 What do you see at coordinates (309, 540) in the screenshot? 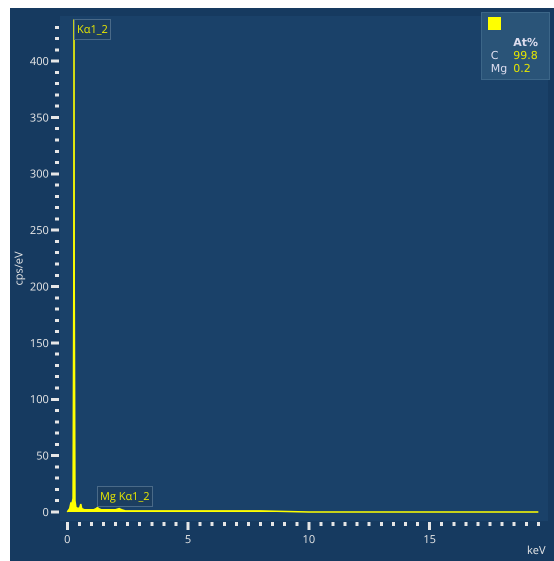
I see `x-tick-label: 10` at bounding box center [309, 540].